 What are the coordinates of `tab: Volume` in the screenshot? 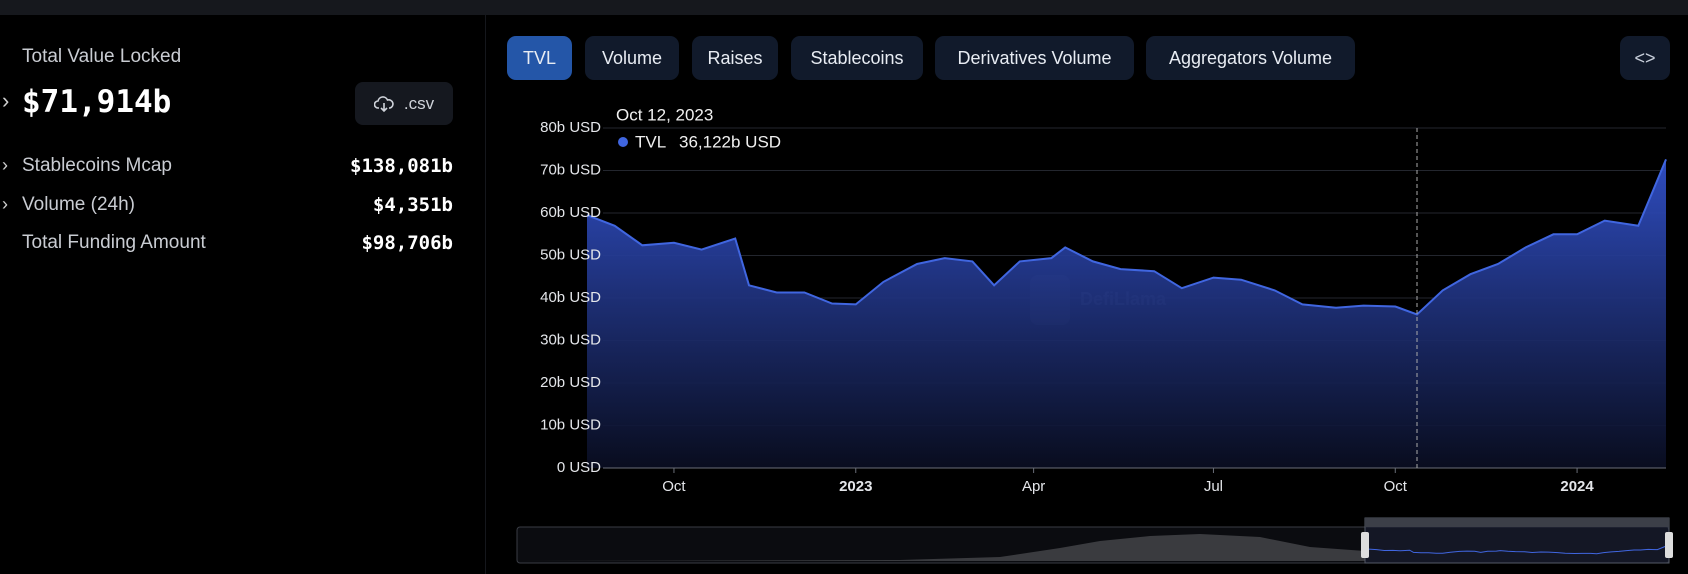 It's located at (632, 58).